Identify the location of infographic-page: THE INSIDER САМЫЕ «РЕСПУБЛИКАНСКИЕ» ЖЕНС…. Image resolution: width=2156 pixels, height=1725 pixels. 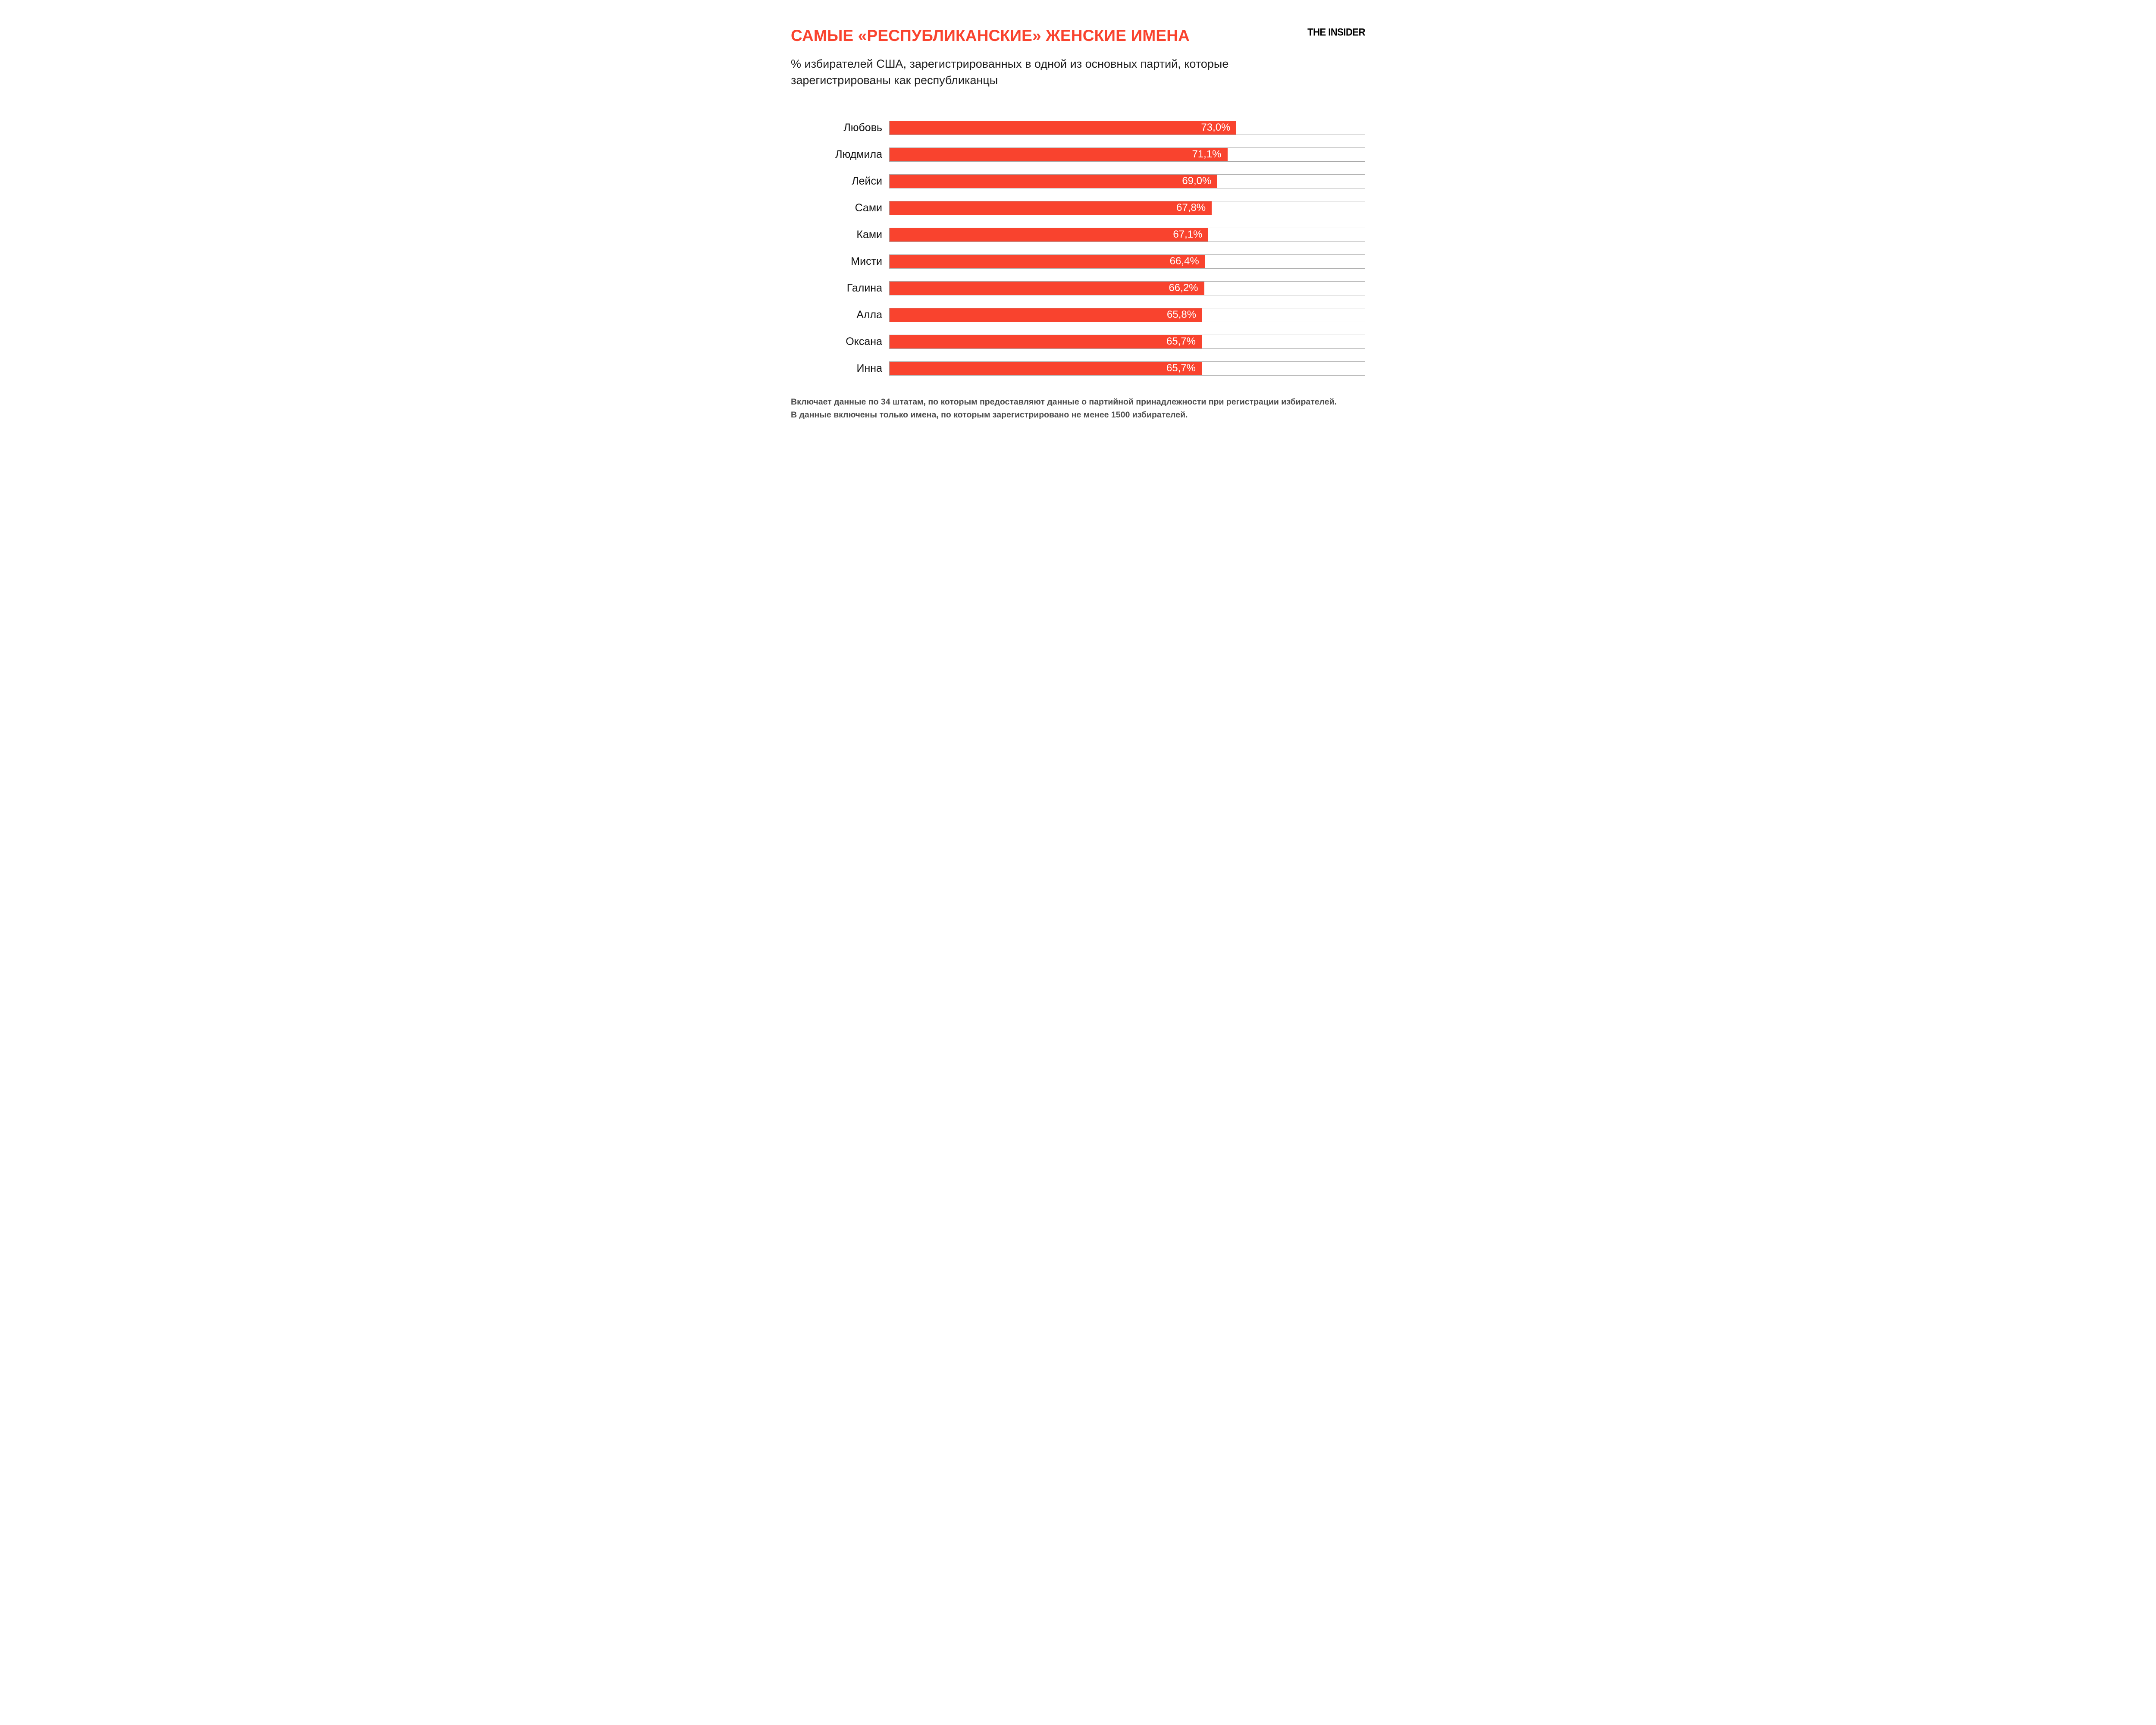
(1078, 216).